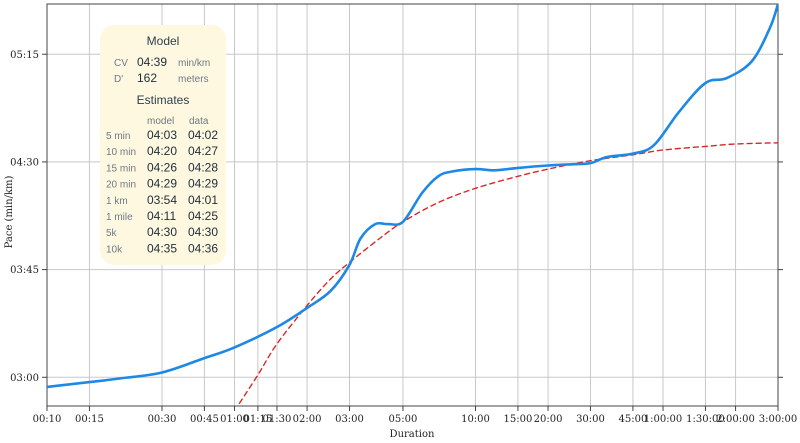  I want to click on cv-label: CV, so click(121, 63).